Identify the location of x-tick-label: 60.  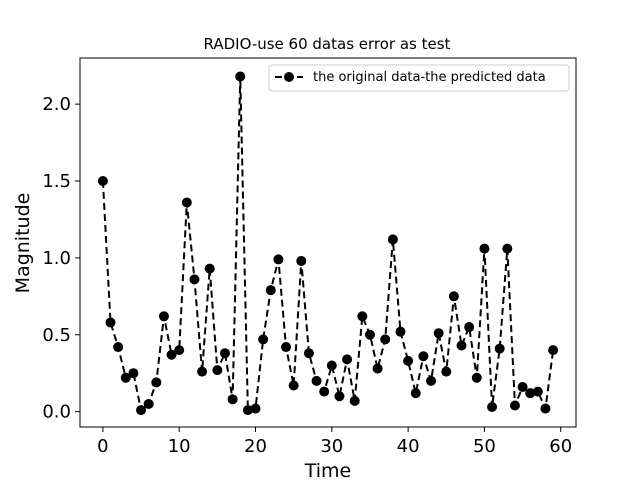
(560, 446).